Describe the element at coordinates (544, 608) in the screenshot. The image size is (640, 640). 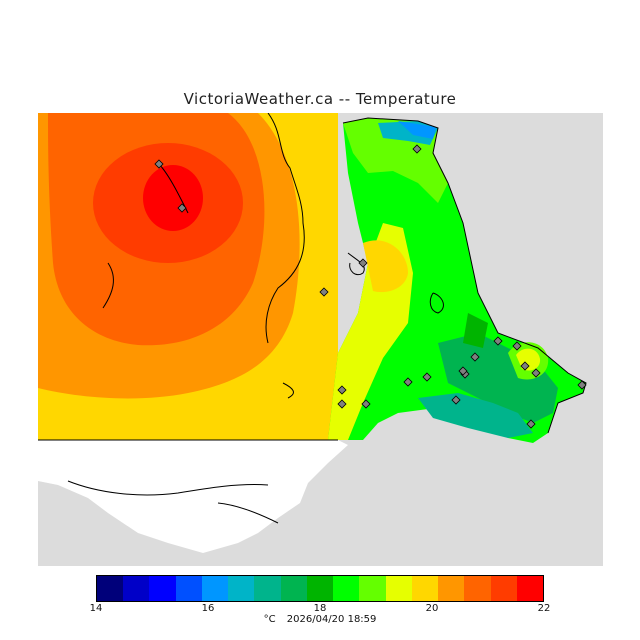
I see `tick-label: 22` at that location.